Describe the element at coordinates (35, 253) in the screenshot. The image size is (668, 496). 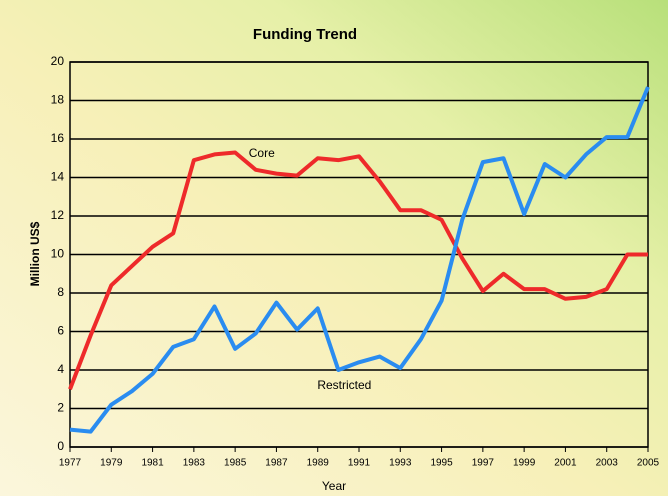
I see `y-axis-label: Million US$` at that location.